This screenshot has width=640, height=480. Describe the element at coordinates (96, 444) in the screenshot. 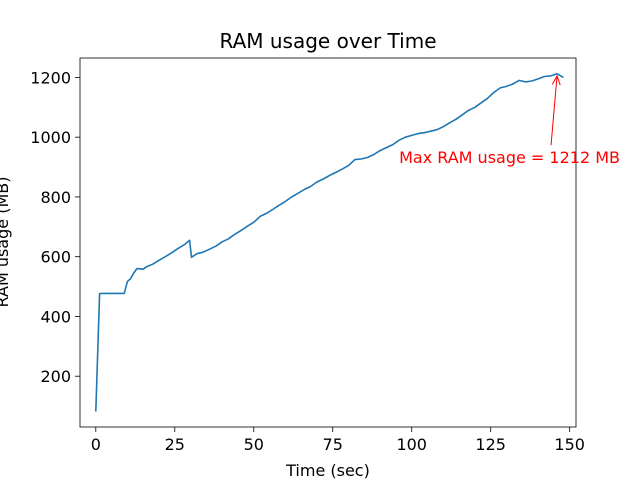

I see `x-tick-label: 0` at that location.